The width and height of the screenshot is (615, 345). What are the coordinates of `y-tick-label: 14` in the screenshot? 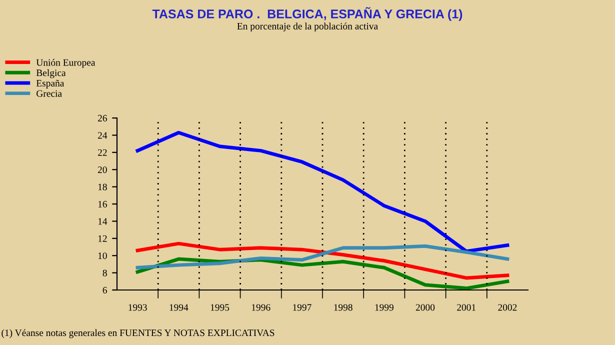 It's located at (103, 221).